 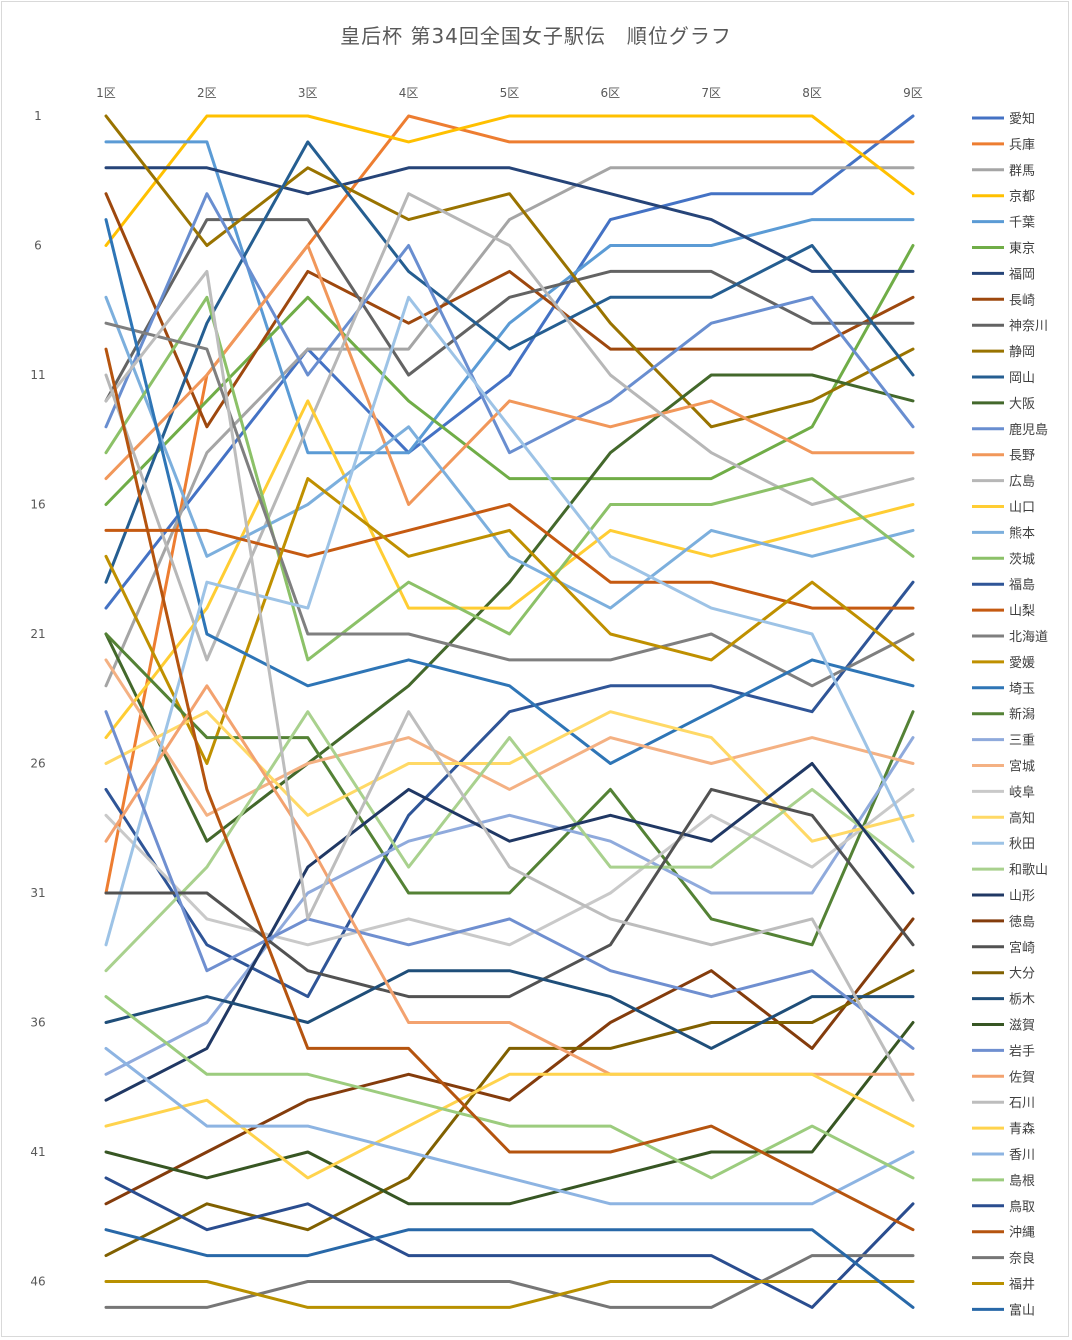 I want to click on x-tick-label: 8区, so click(x=812, y=93).